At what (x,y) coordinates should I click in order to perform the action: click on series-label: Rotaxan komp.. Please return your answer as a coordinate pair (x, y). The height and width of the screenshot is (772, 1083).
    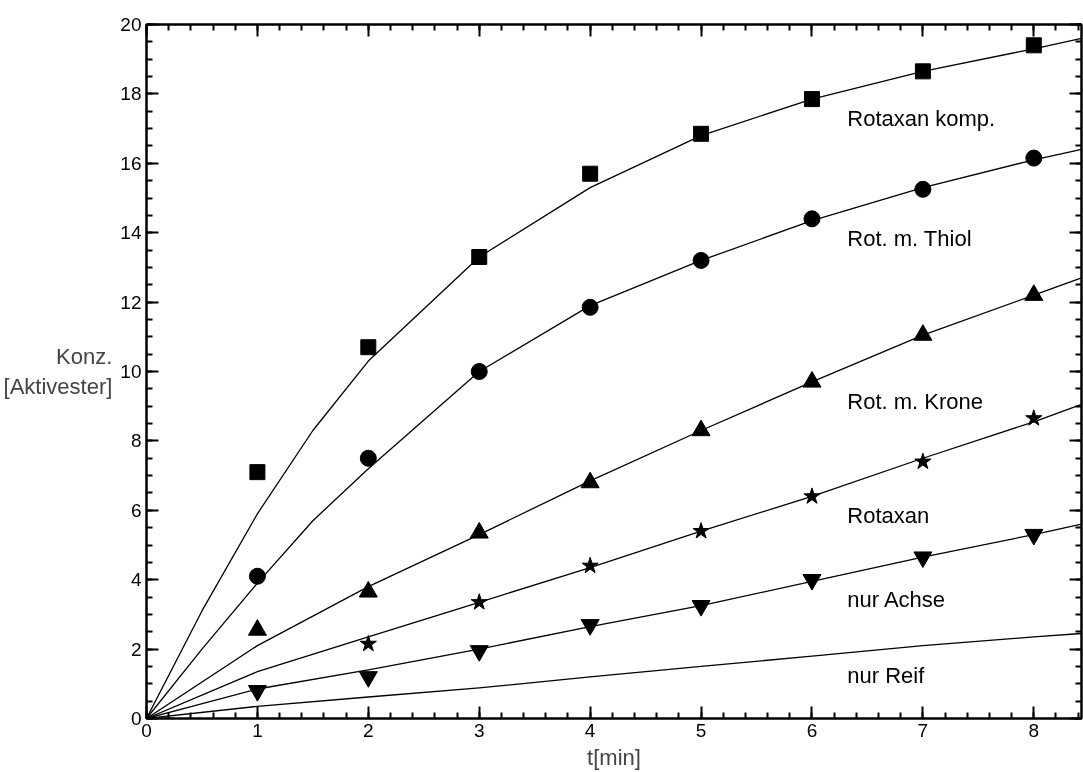
    Looking at the image, I should click on (921, 119).